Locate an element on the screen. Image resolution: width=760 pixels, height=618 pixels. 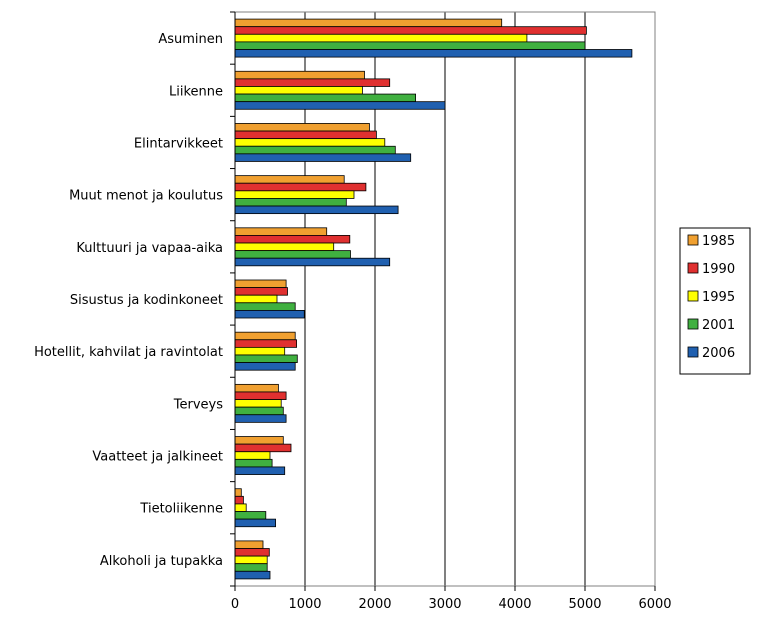
legend-label: 2001 is located at coordinates (718, 325).